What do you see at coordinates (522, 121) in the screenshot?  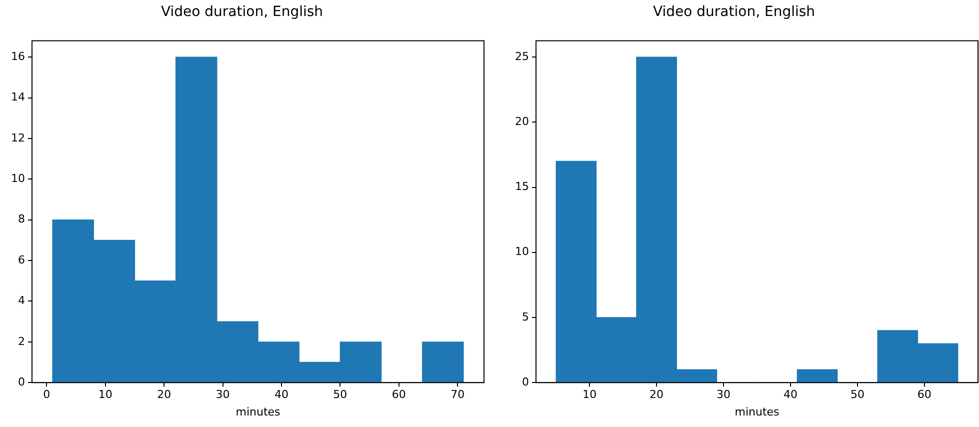 I see `y-tick-label: 20` at bounding box center [522, 121].